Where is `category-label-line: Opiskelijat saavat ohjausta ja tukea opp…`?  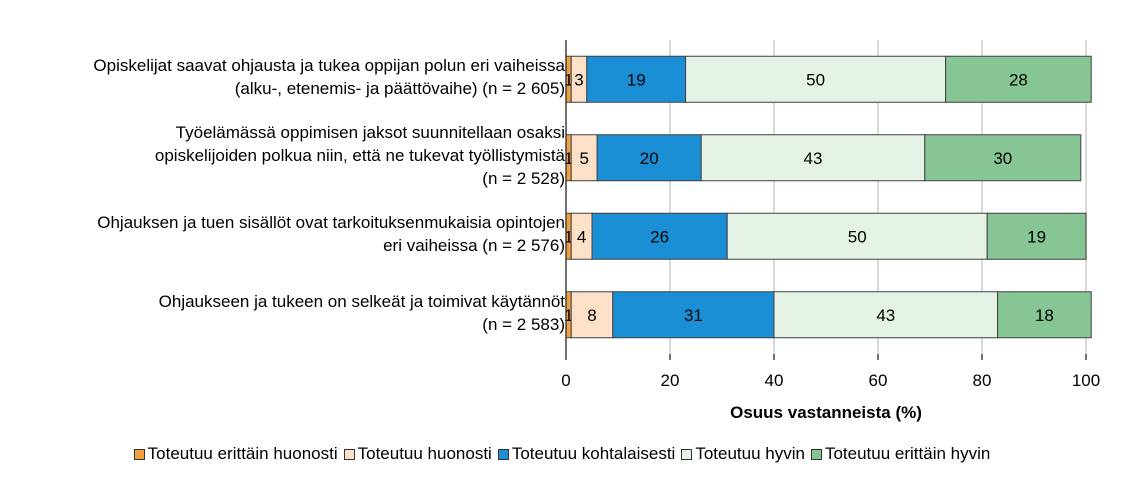 category-label-line: Opiskelijat saavat ohjausta ja tukea opp… is located at coordinates (329, 66).